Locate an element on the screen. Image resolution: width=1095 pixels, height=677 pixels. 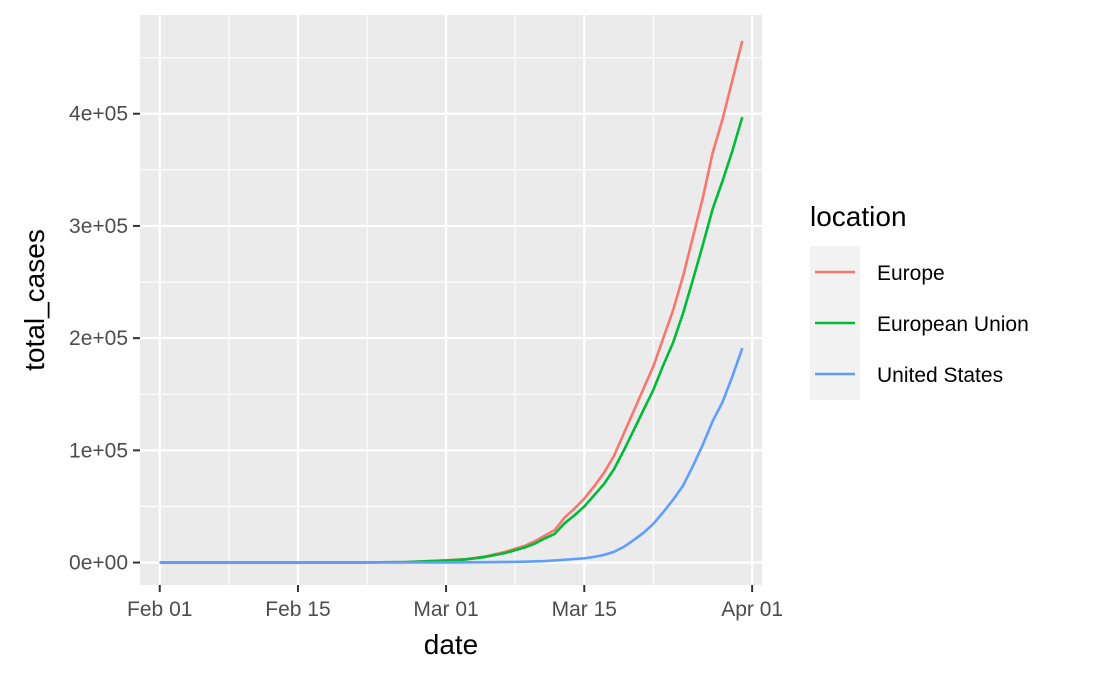
legend-label: United States is located at coordinates (940, 375).